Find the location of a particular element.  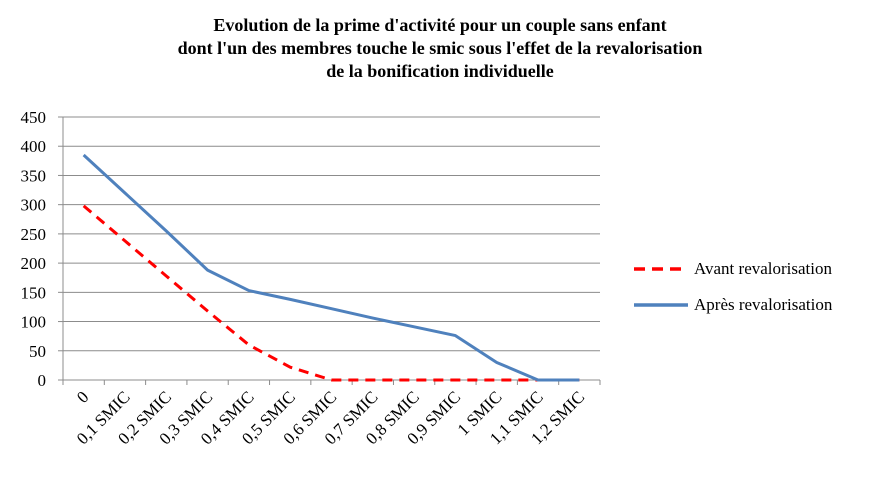

y-tick-label-400: 400 is located at coordinates (34, 146).